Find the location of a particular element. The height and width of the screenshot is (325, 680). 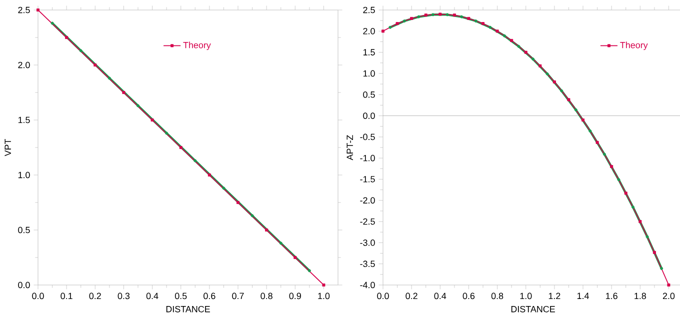

x-tick-label: 0.4 is located at coordinates (152, 296).